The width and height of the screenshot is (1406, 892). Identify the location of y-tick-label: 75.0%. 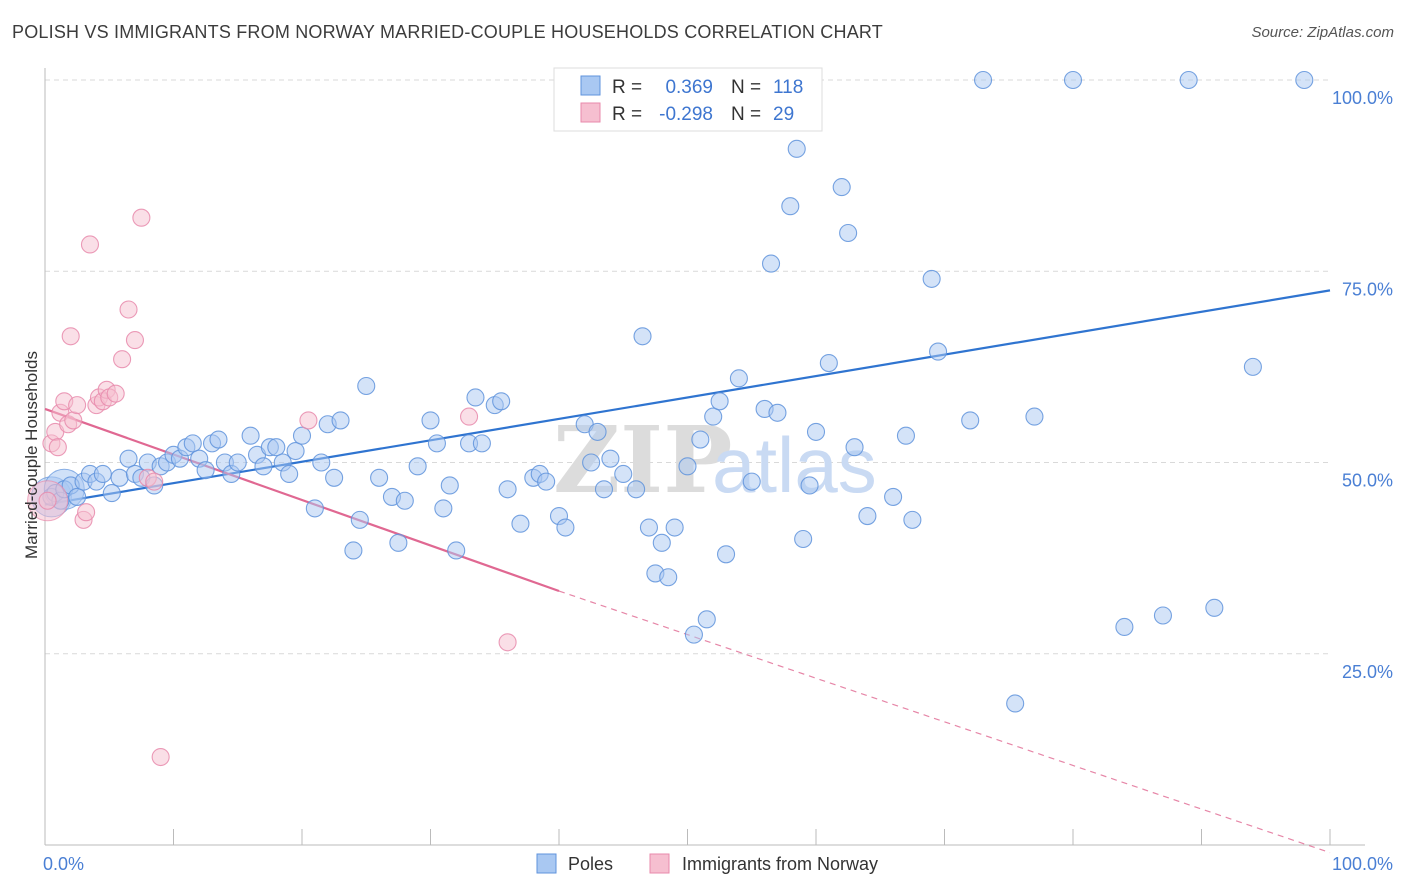
(1367, 289).